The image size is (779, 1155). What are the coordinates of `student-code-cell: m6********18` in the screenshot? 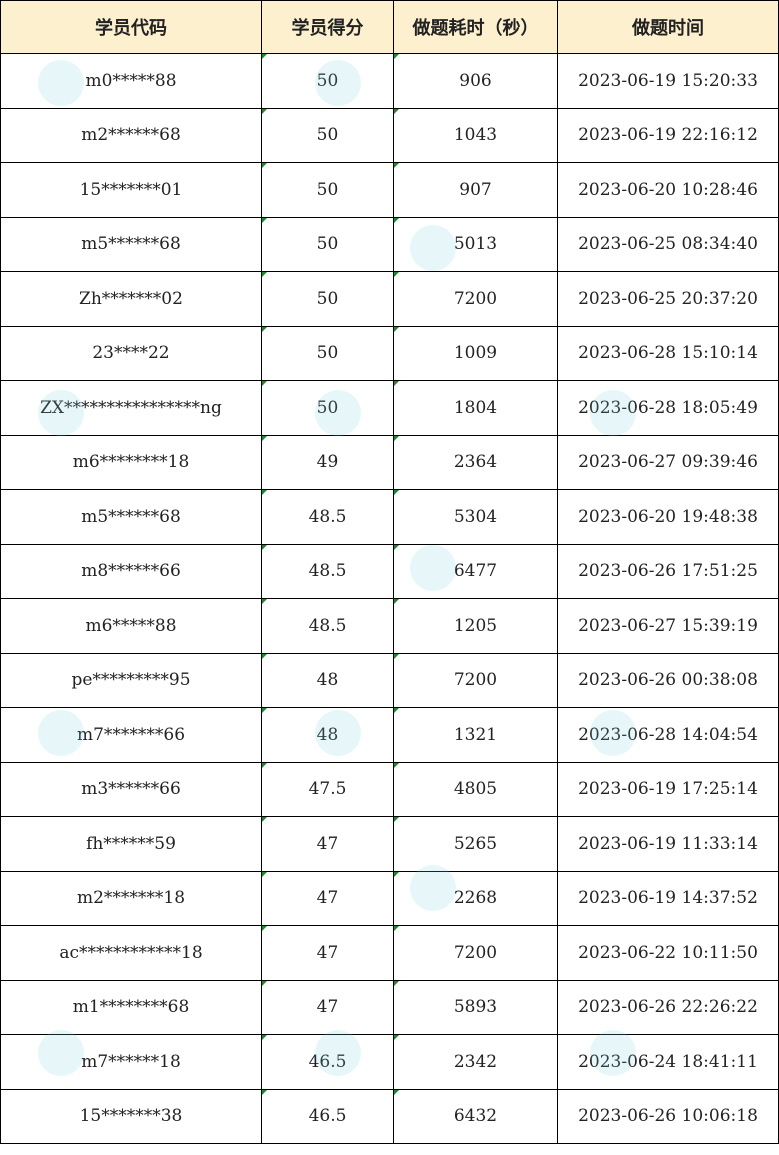 It's located at (131, 462).